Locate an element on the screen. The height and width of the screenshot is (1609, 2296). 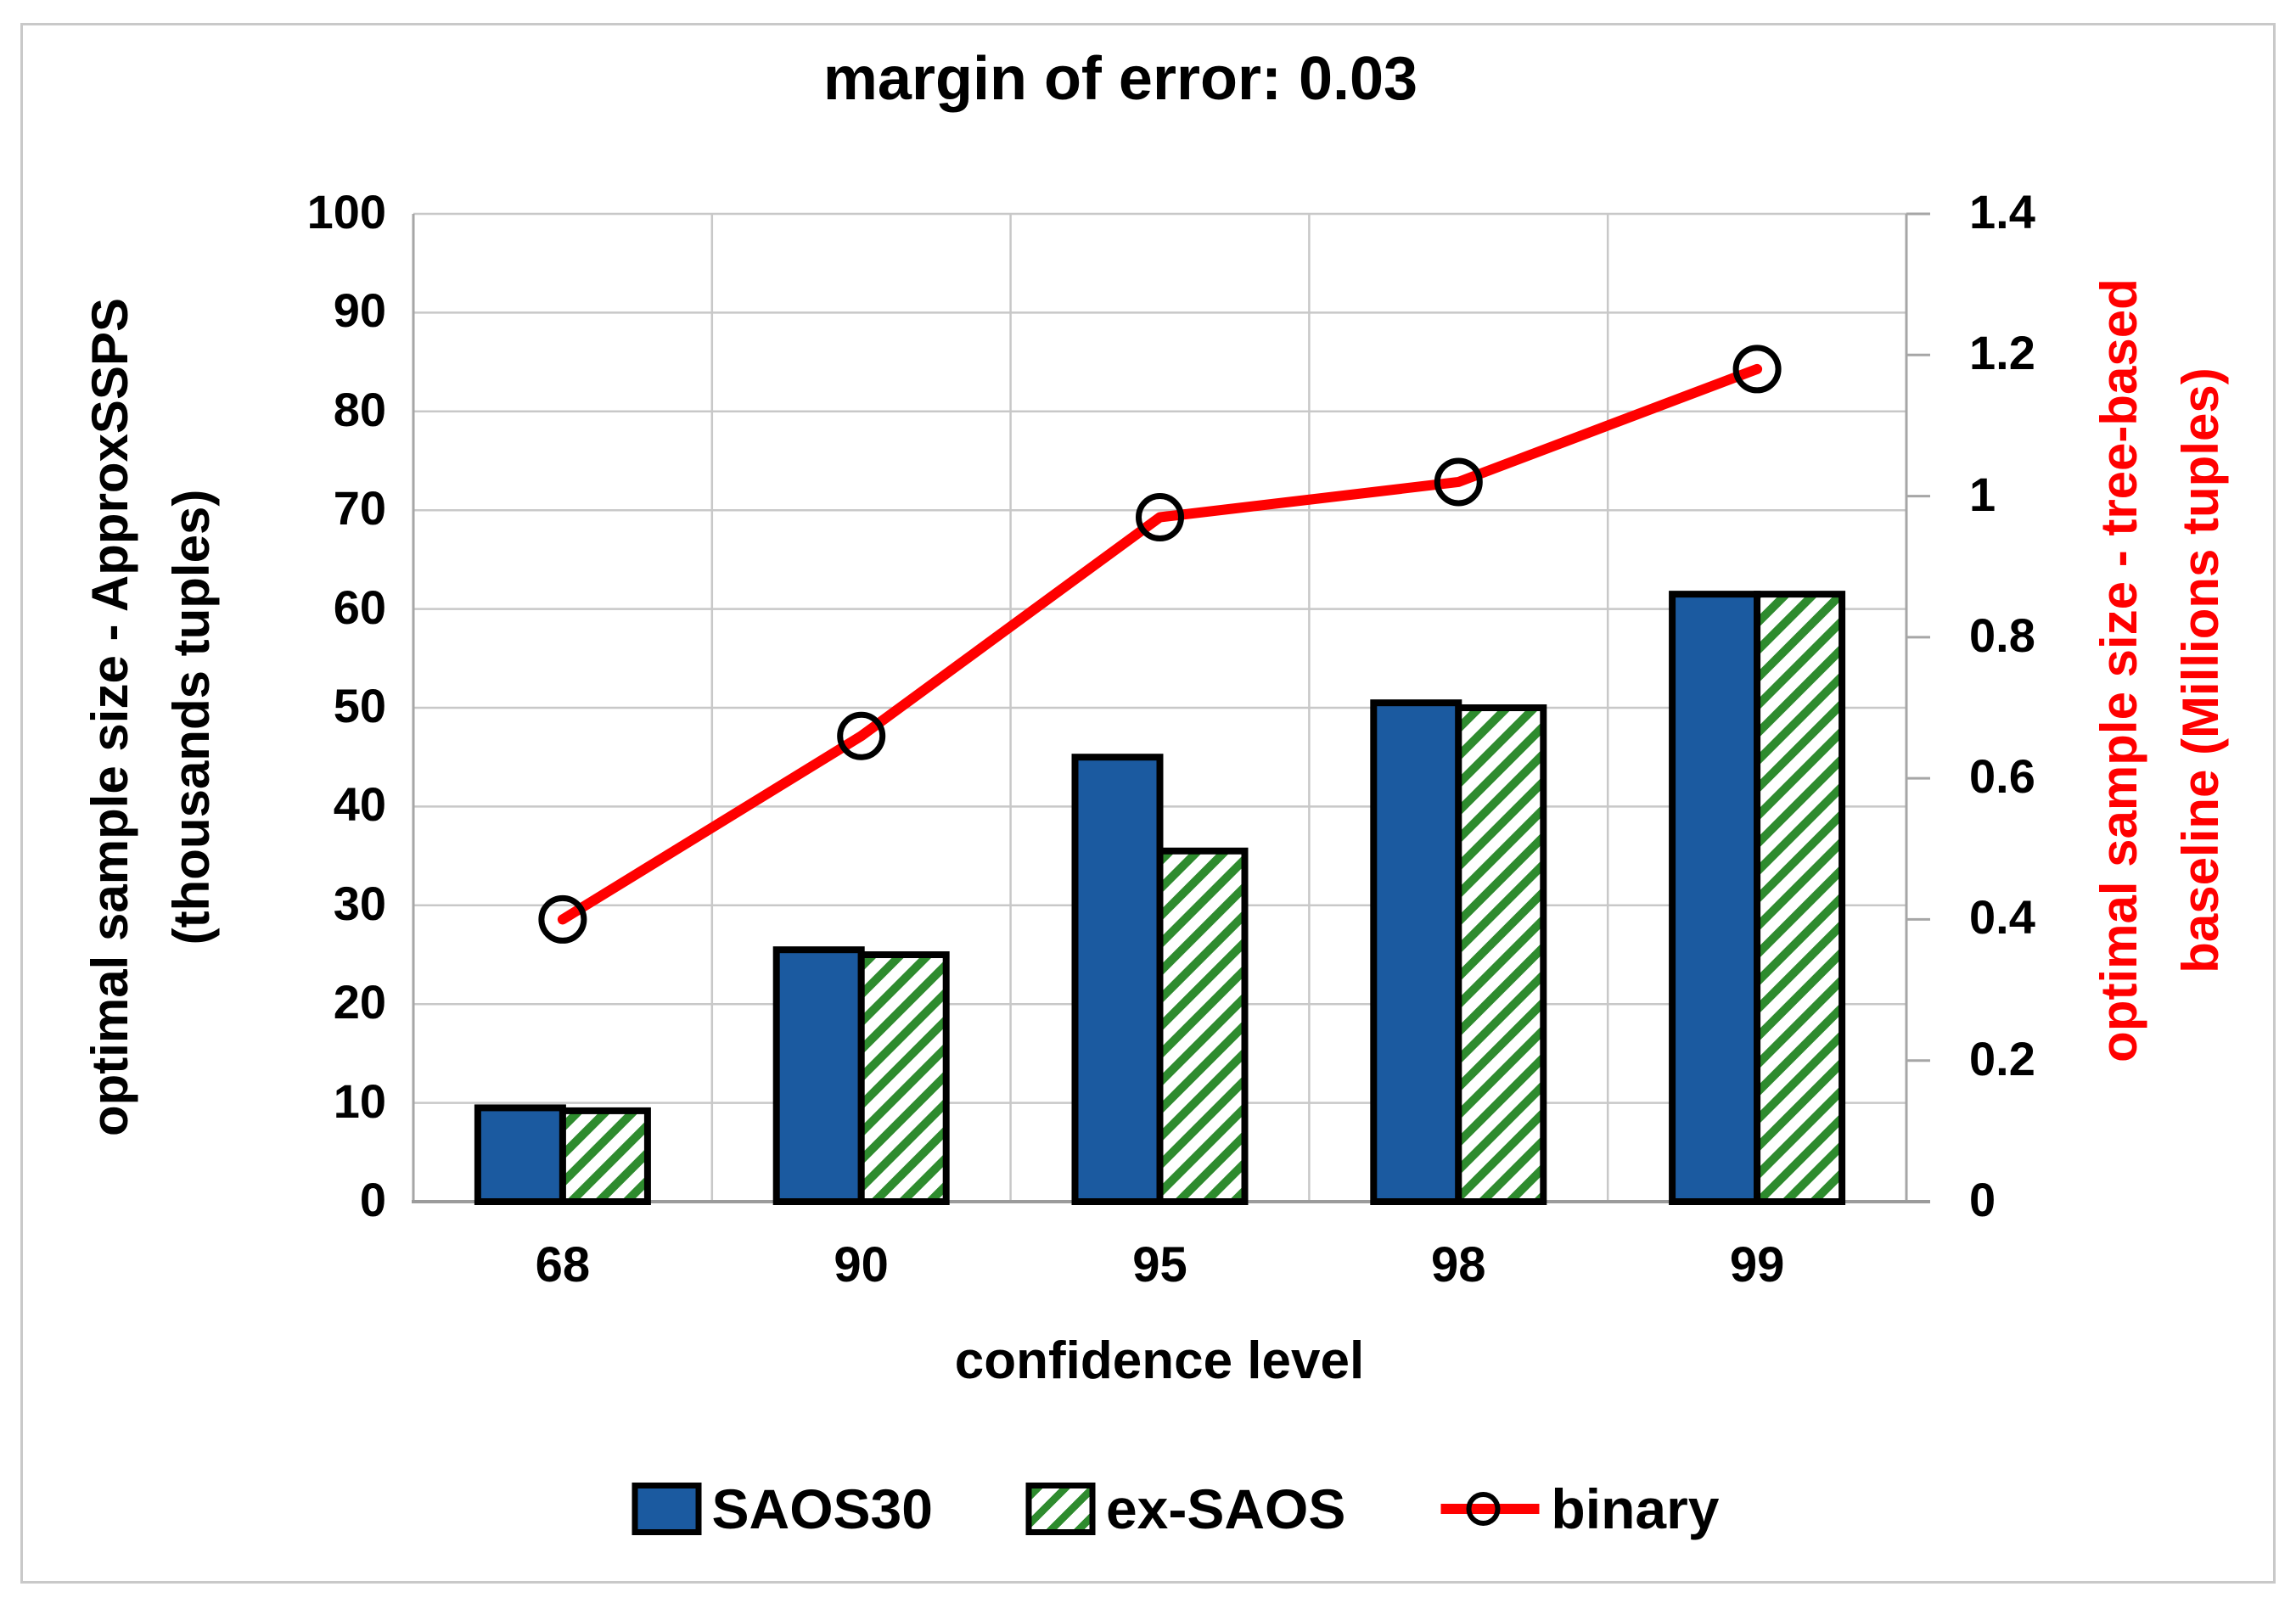
right-axis-tick-0.6: 0.6 is located at coordinates (2002, 776).